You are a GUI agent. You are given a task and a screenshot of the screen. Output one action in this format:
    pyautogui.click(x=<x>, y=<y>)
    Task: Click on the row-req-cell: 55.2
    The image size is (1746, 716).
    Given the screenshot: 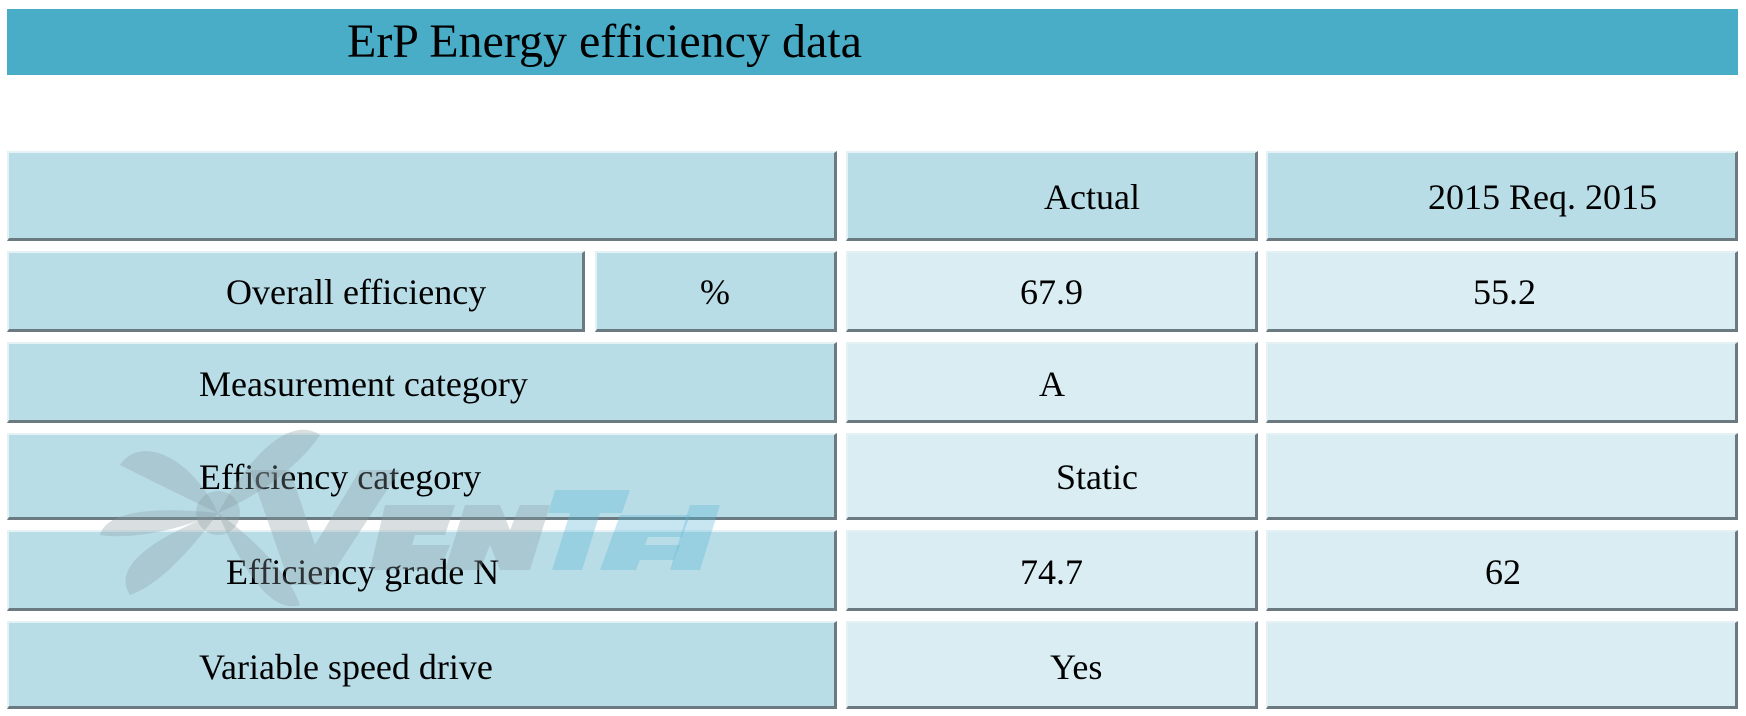 What is the action you would take?
    pyautogui.click(x=1502, y=291)
    